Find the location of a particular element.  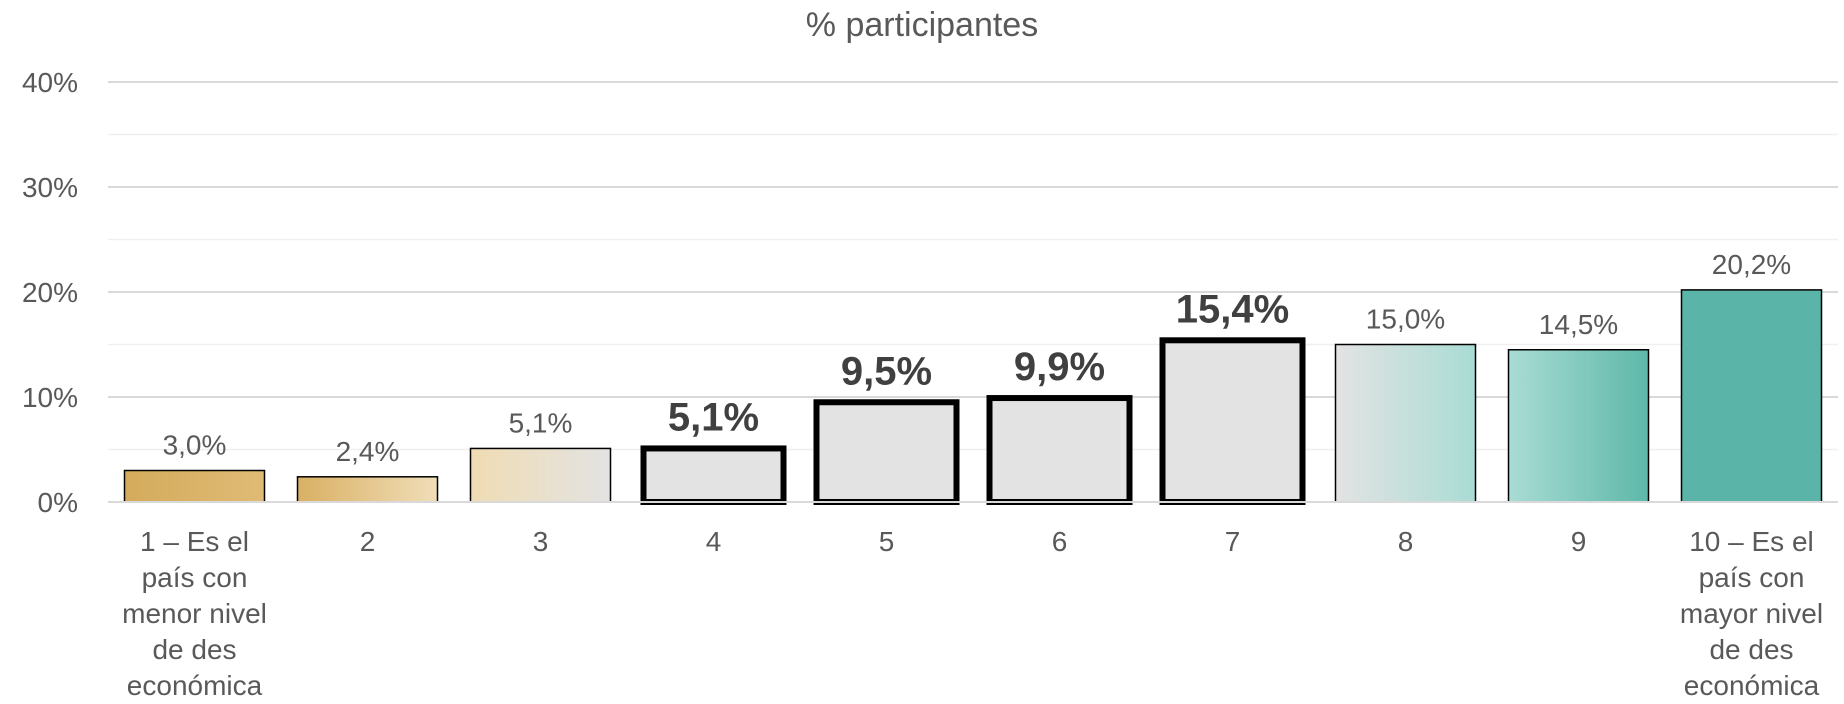

x-tick-label-9: 9 is located at coordinates (1579, 542).